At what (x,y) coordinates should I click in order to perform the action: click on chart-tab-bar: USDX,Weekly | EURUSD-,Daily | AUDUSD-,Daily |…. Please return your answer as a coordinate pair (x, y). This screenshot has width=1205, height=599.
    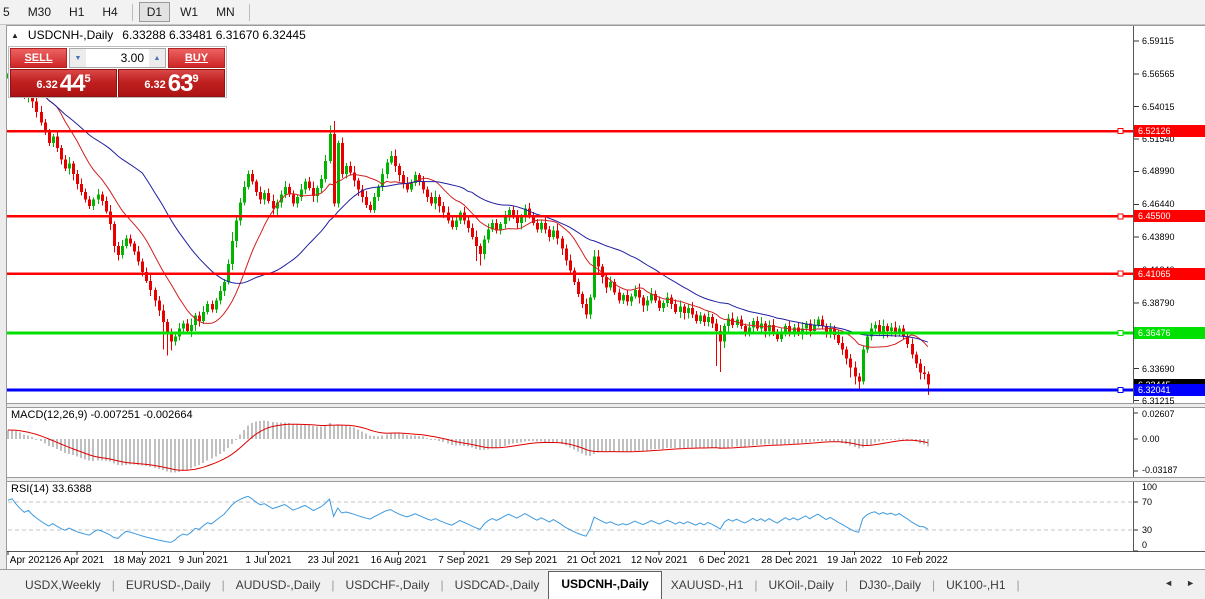
    Looking at the image, I should click on (602, 584).